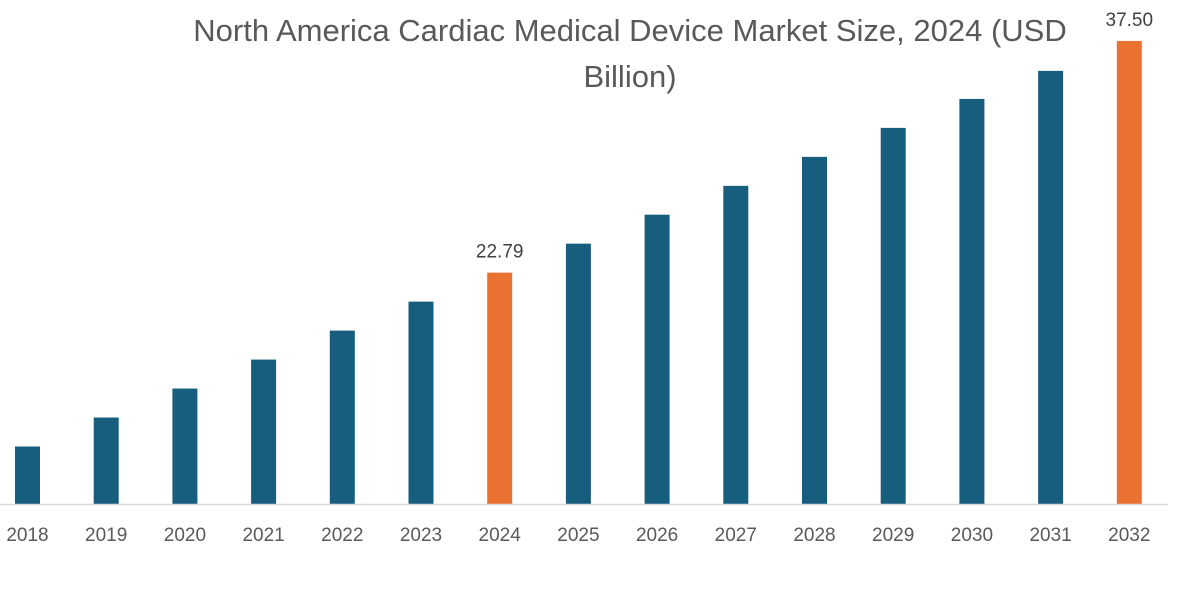  I want to click on x-tick-label: 2023, so click(421, 535).